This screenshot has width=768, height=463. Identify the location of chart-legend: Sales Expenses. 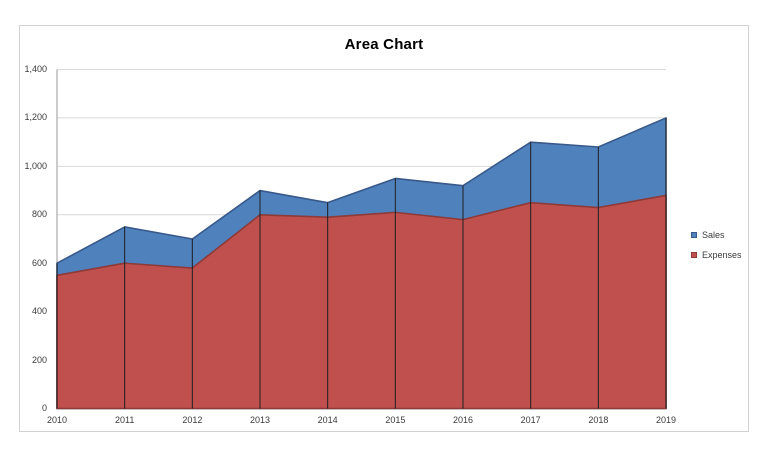
(716, 244).